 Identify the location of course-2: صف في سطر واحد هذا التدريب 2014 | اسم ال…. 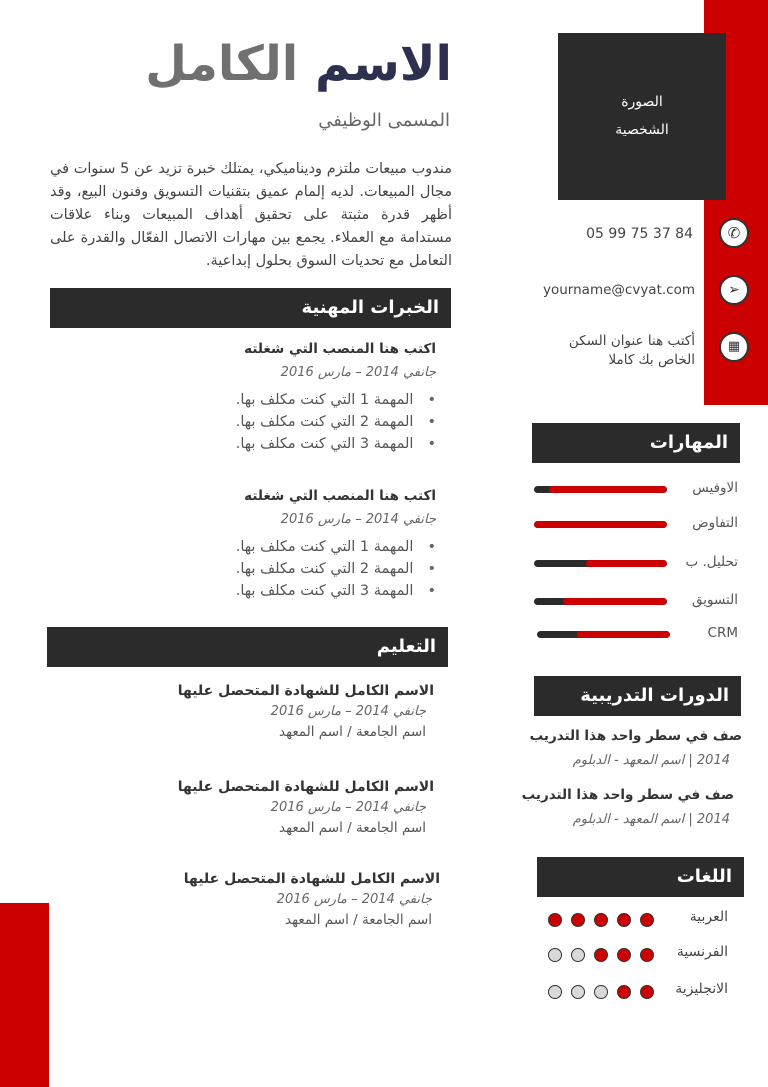
(614, 807).